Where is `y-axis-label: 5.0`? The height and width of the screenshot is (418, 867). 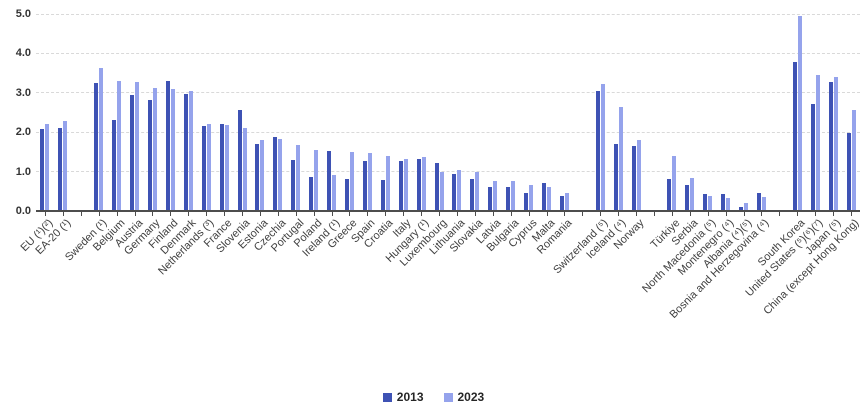 y-axis-label: 5.0 is located at coordinates (23, 14).